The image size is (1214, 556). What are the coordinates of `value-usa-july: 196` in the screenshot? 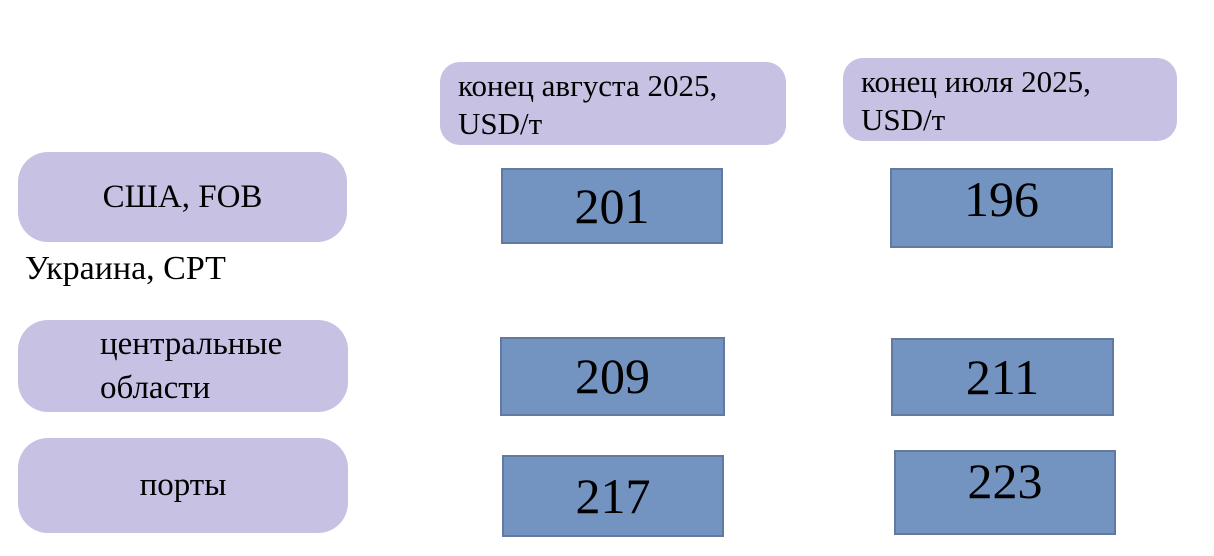 It's located at (1001, 208).